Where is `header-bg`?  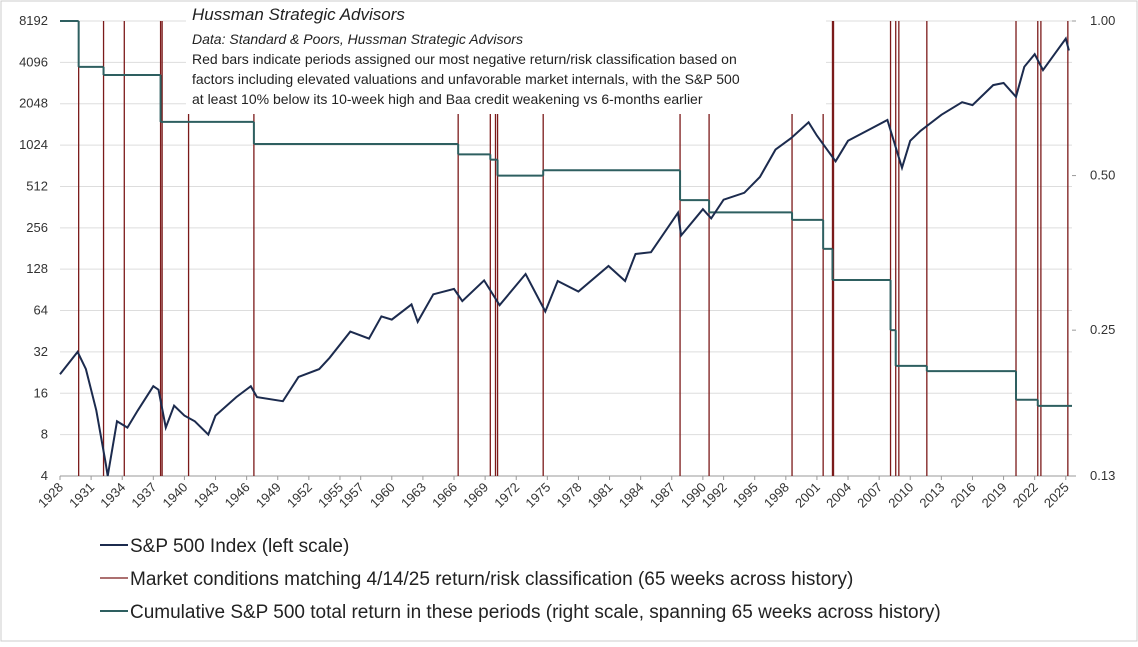 header-bg is located at coordinates (506, 60).